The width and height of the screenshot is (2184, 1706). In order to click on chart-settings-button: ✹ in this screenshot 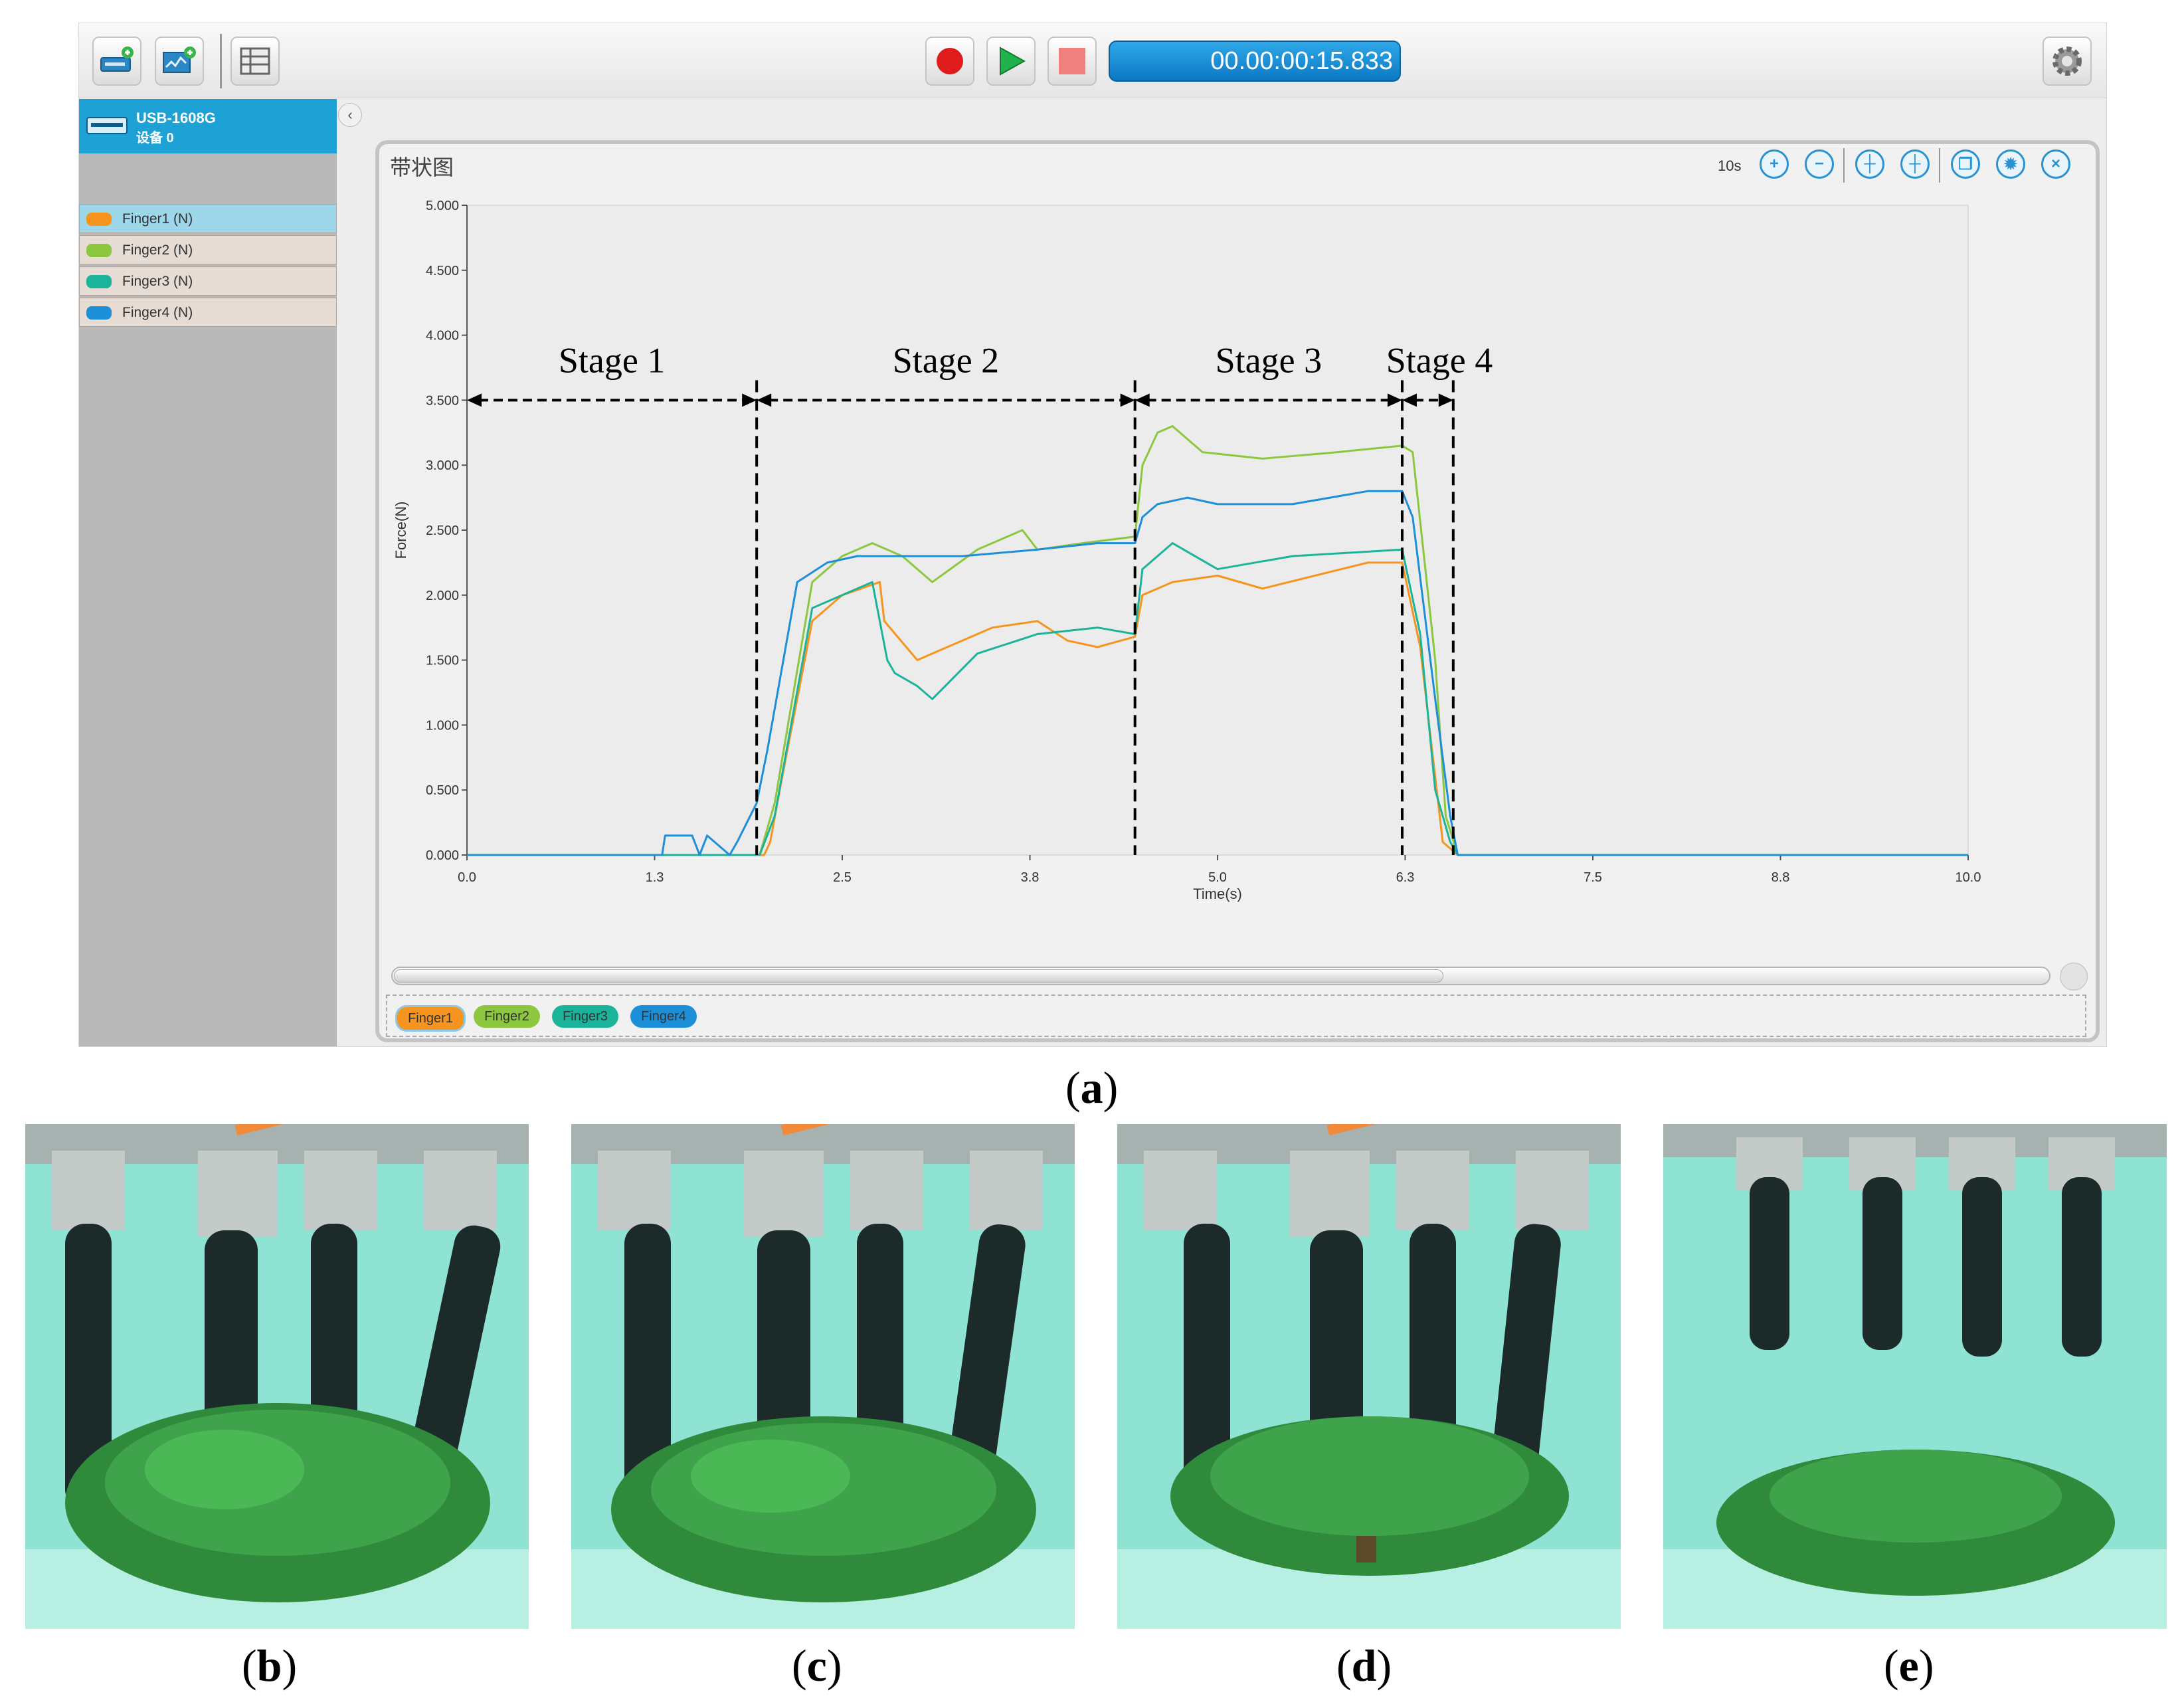, I will do `click(2010, 164)`.